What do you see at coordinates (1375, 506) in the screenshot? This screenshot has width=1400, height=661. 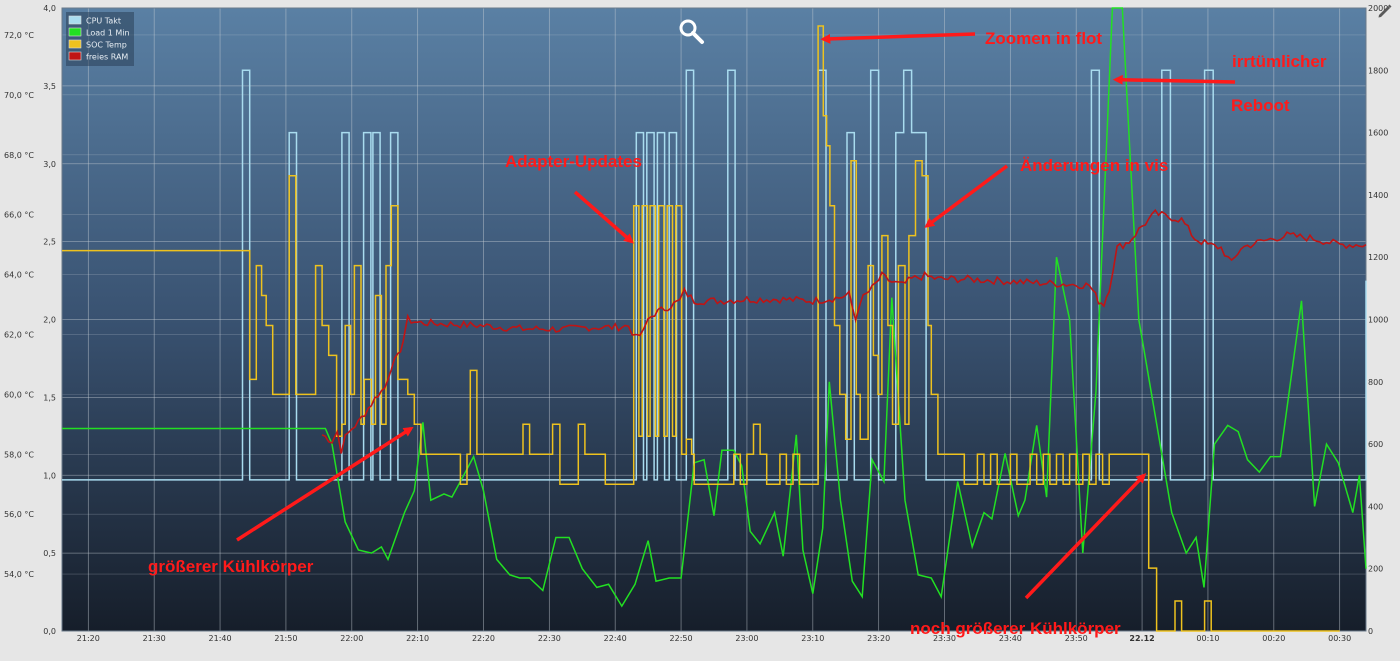 I see `y-right-tick-label: 400` at bounding box center [1375, 506].